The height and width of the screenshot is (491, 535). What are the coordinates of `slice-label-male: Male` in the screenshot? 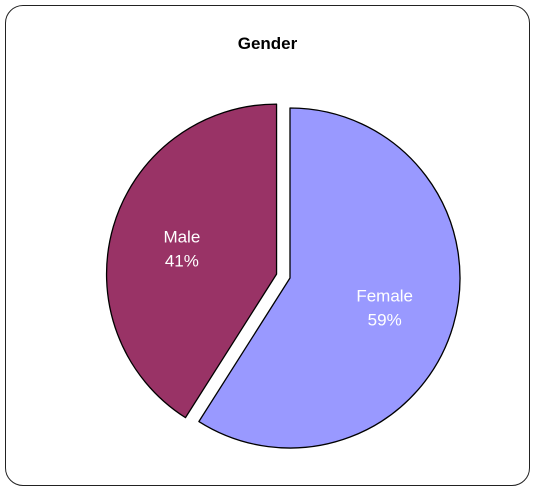 It's located at (181, 237).